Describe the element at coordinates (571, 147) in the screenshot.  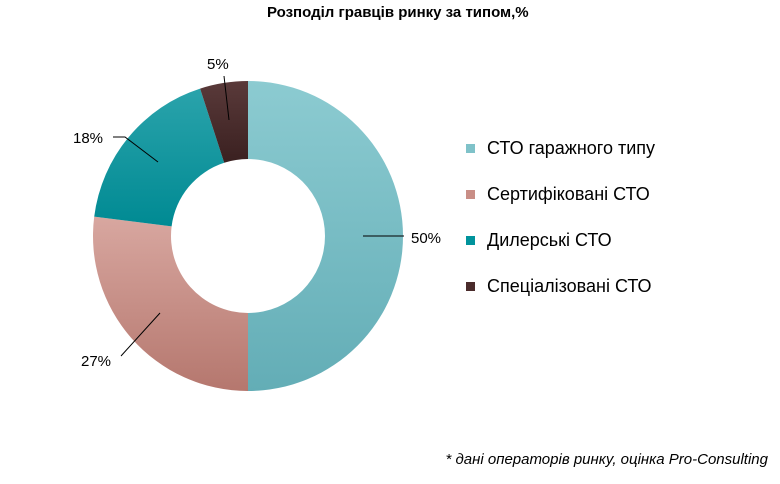
I see `legend-label: СТО гаражного типу` at that location.